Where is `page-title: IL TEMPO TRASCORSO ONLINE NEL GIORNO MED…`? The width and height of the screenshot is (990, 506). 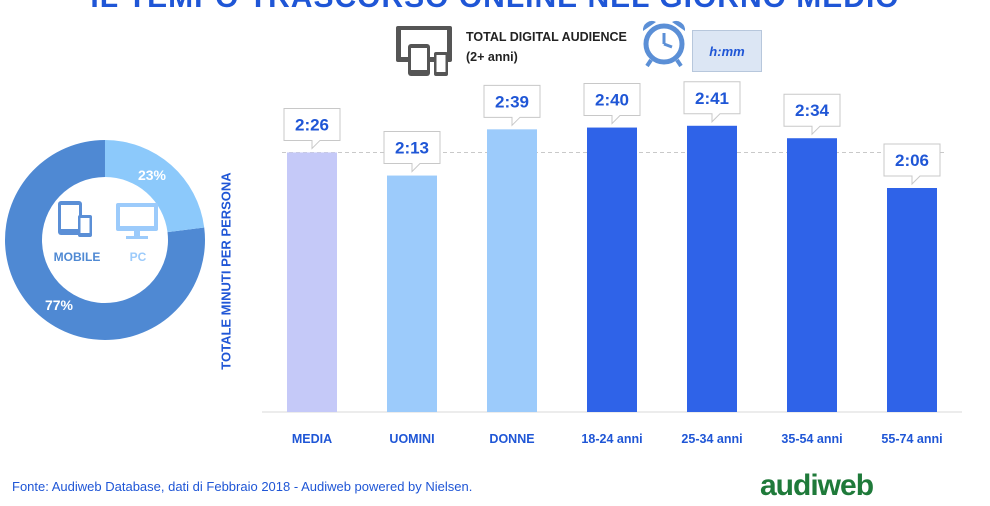 page-title: IL TEMPO TRASCORSO ONLINE NEL GIORNO MED… is located at coordinates (495, 7).